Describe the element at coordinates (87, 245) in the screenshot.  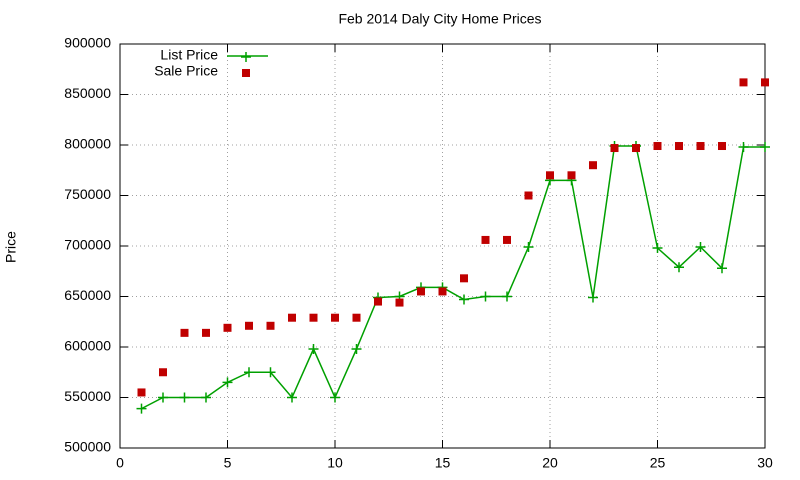
I see `y-tick-label: 700000` at that location.